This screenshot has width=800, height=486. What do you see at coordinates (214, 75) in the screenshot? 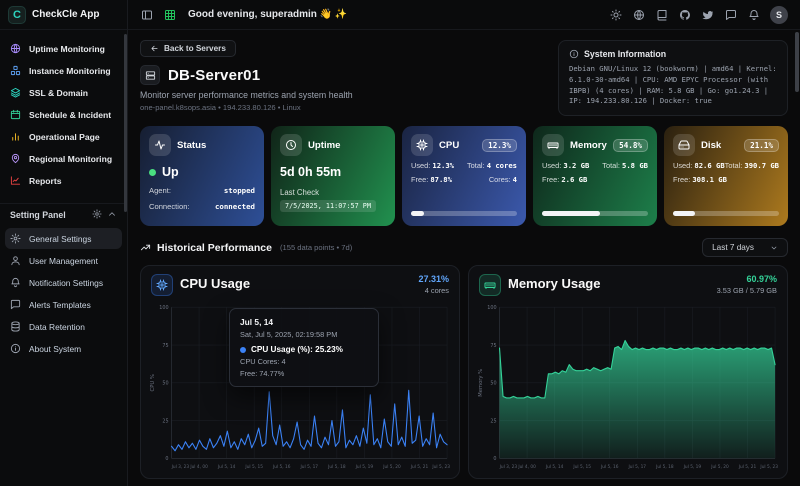
I see `page-title: DB-Server01` at bounding box center [214, 75].